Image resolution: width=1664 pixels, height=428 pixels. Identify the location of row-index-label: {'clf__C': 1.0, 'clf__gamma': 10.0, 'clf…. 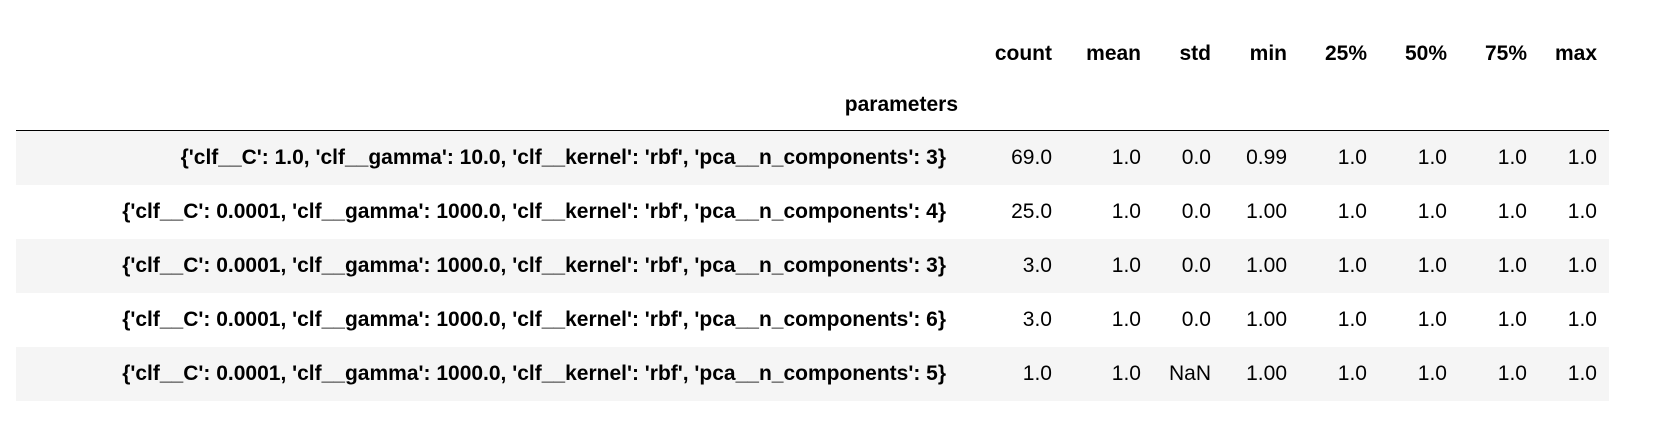
(563, 157).